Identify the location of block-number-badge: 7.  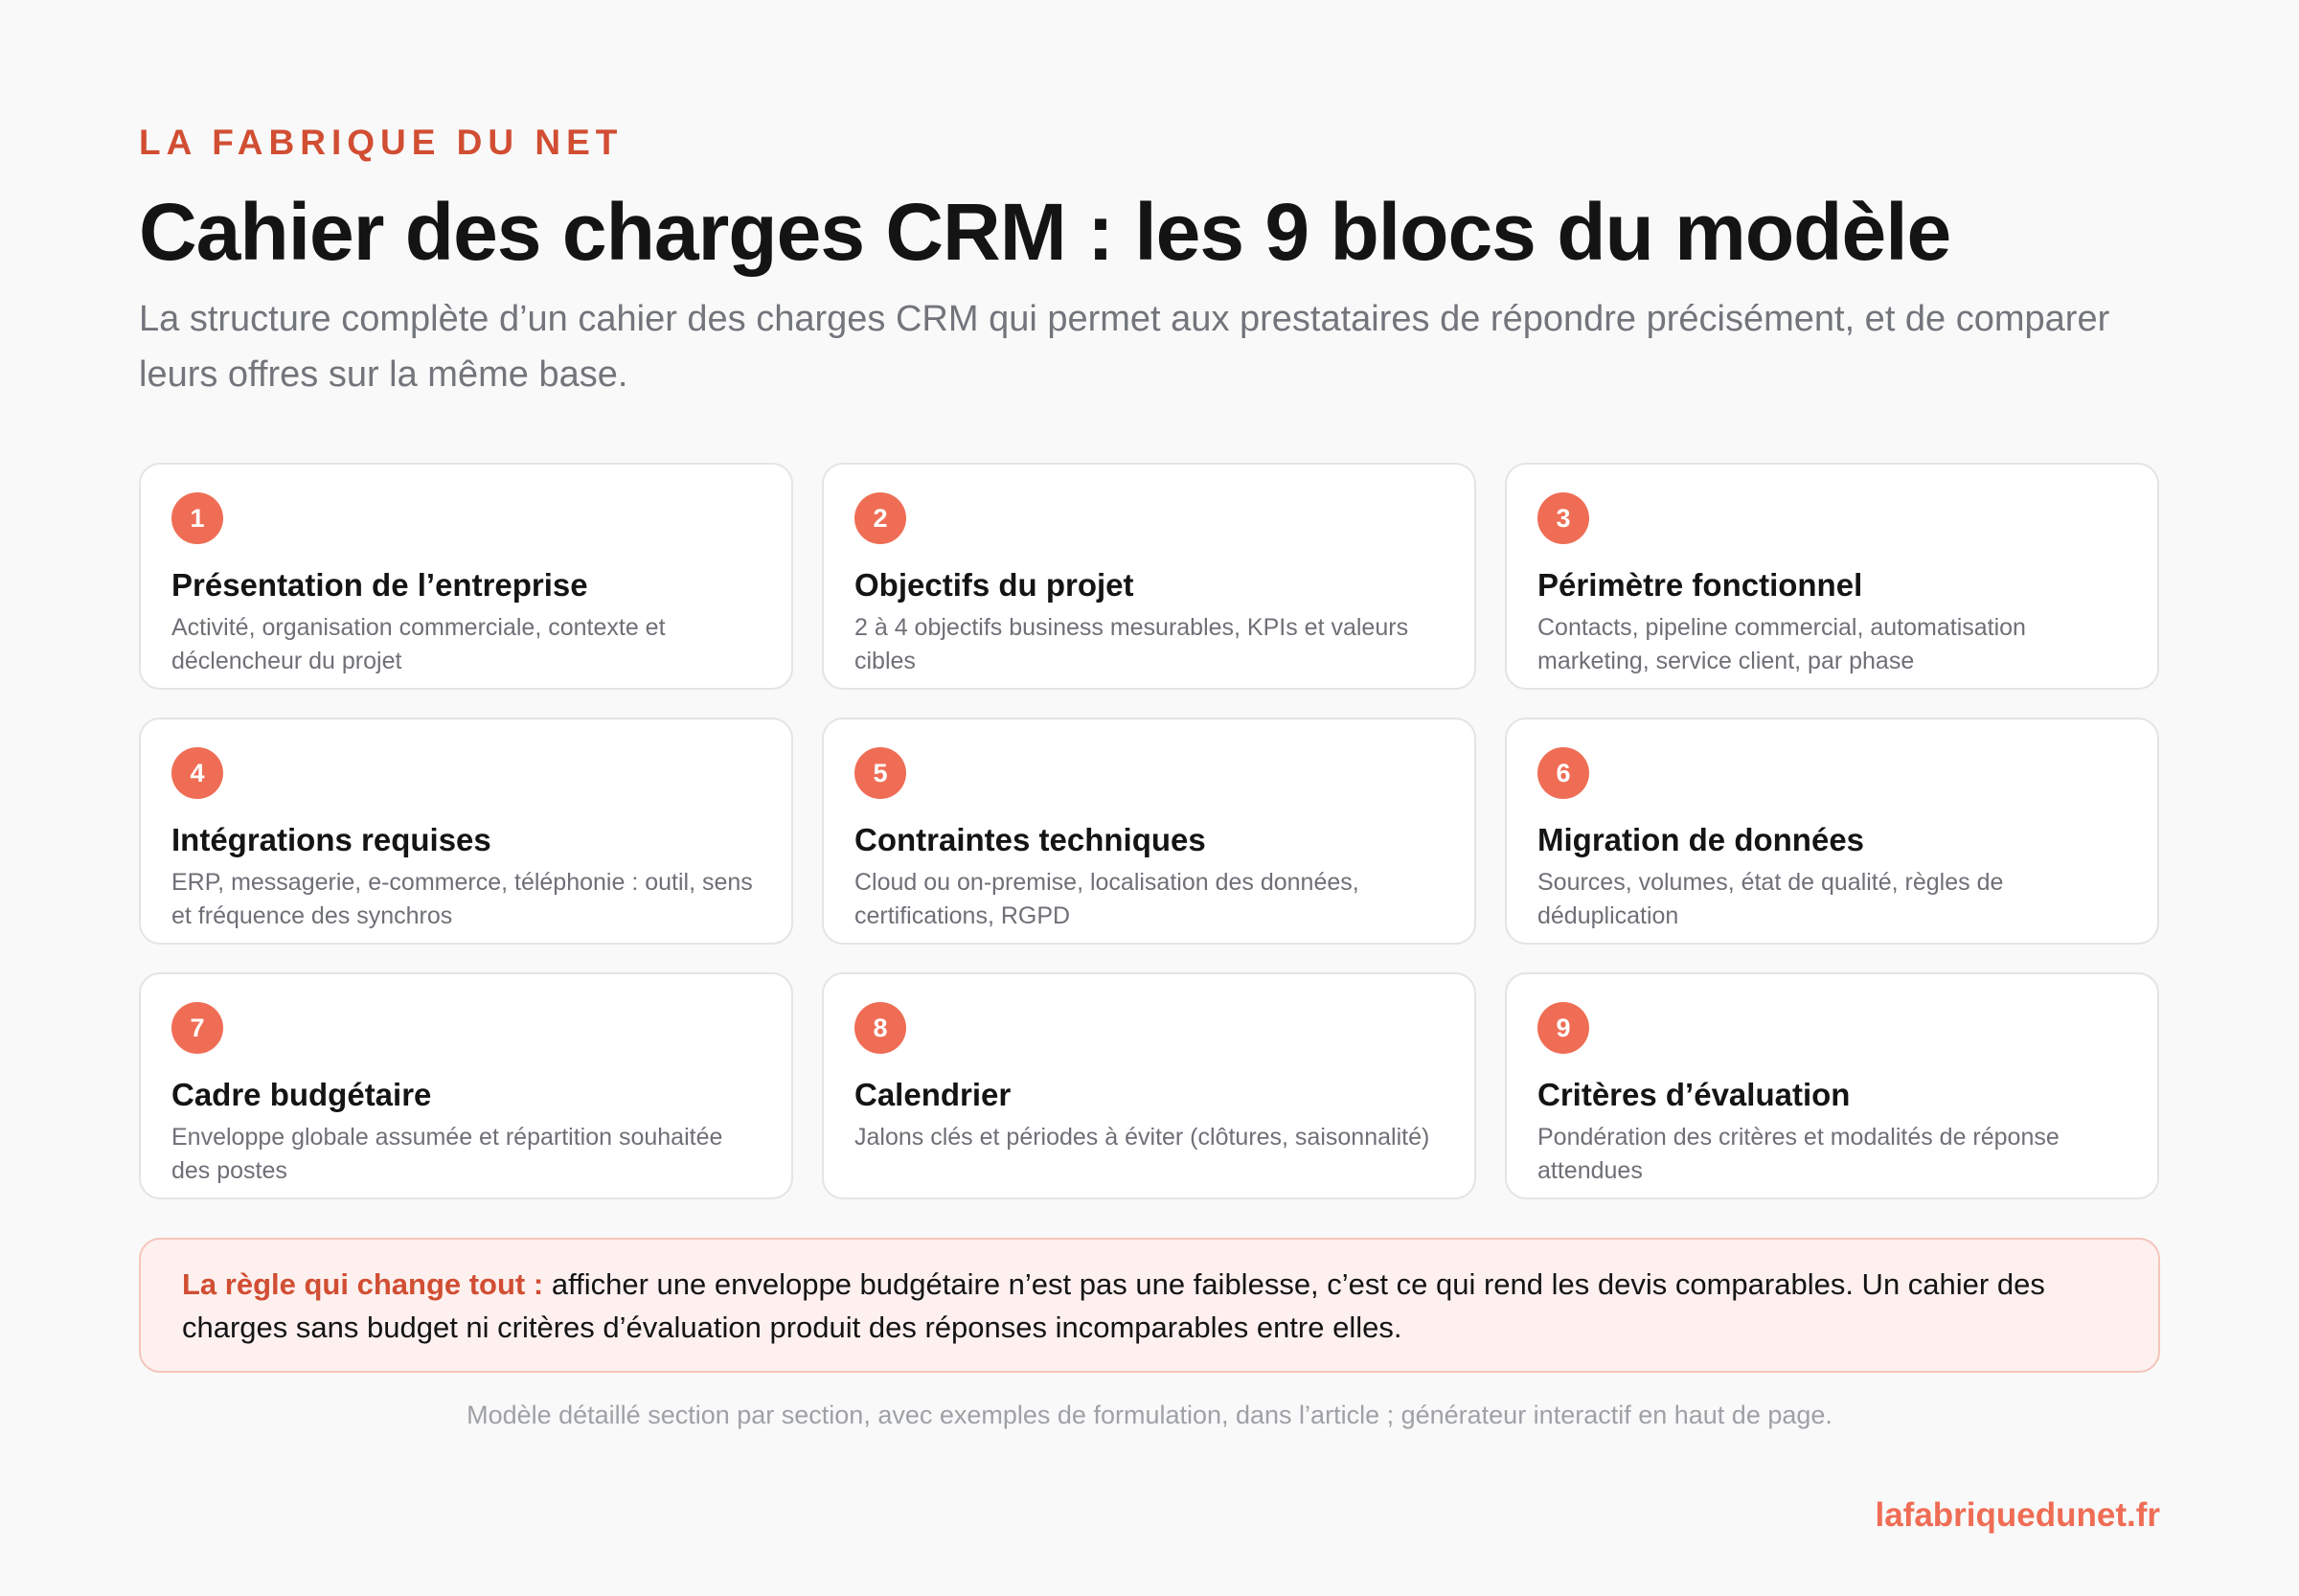
(197, 1028).